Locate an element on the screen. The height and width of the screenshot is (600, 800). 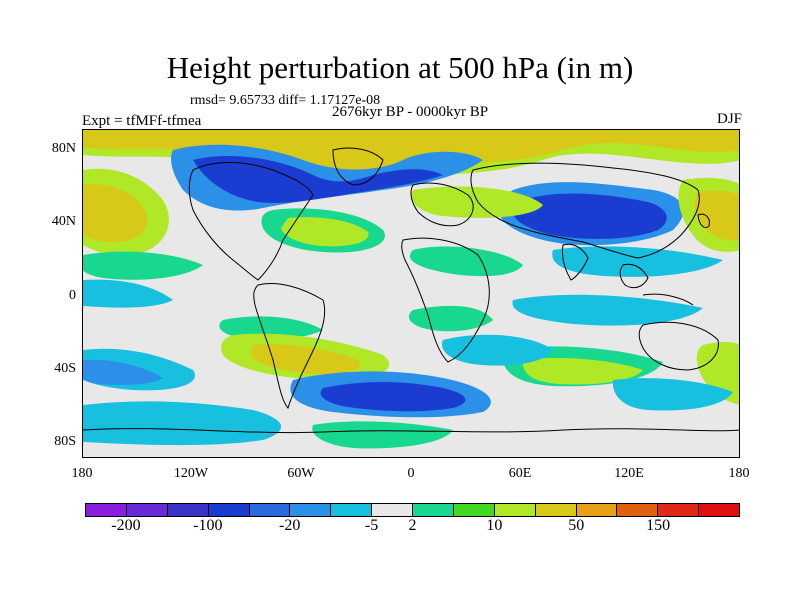
colorbar is located at coordinates (412, 510).